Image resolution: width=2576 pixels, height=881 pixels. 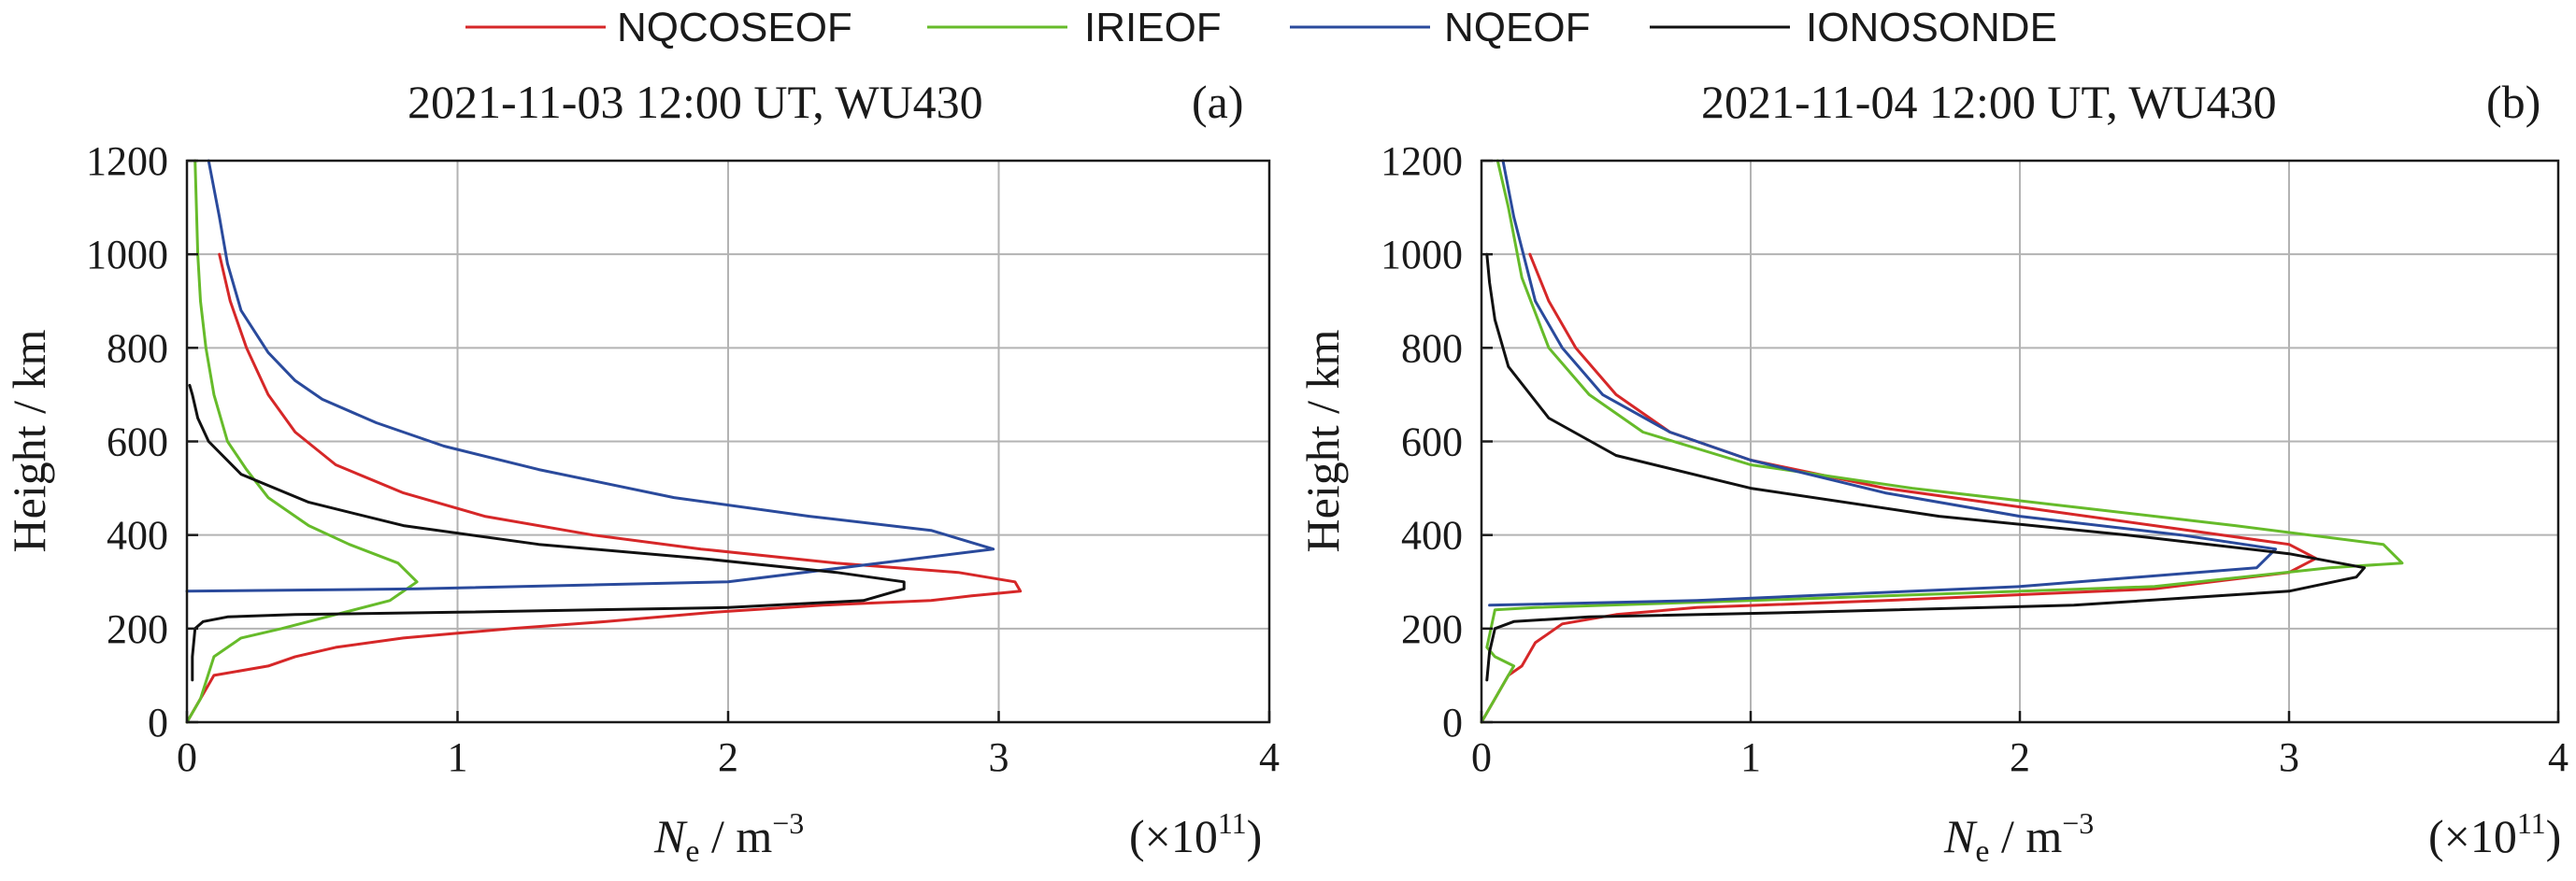 What do you see at coordinates (735, 836) in the screenshot?
I see `panel-a-x-unit: / m` at bounding box center [735, 836].